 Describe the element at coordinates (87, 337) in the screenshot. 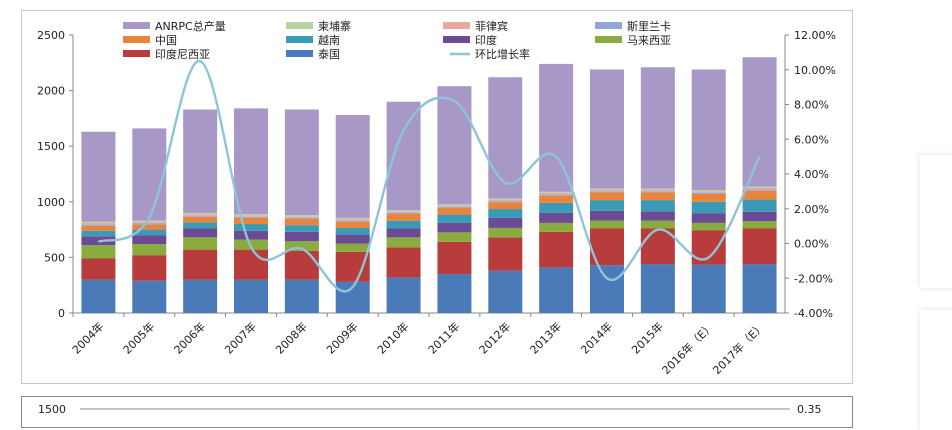

I see `x-tick-label: 2004年` at that location.